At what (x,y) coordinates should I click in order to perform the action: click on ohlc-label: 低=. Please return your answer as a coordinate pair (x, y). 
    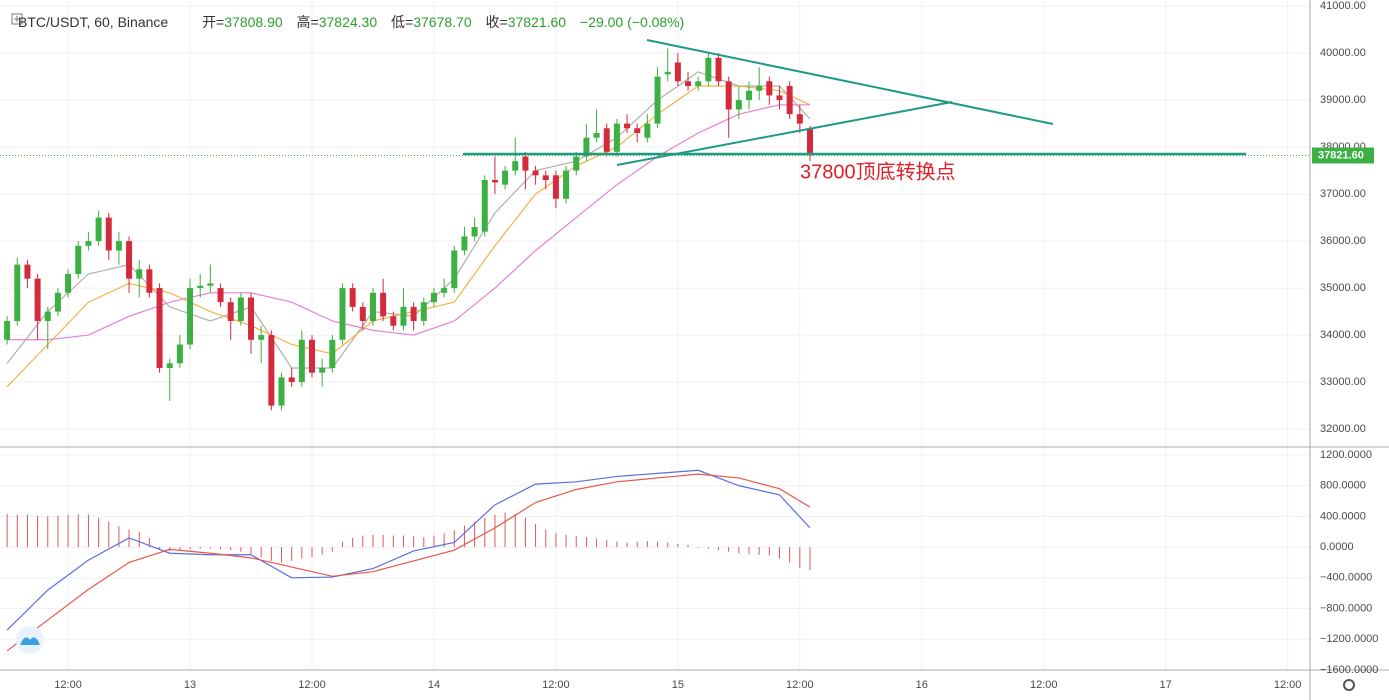
    Looking at the image, I should click on (402, 22).